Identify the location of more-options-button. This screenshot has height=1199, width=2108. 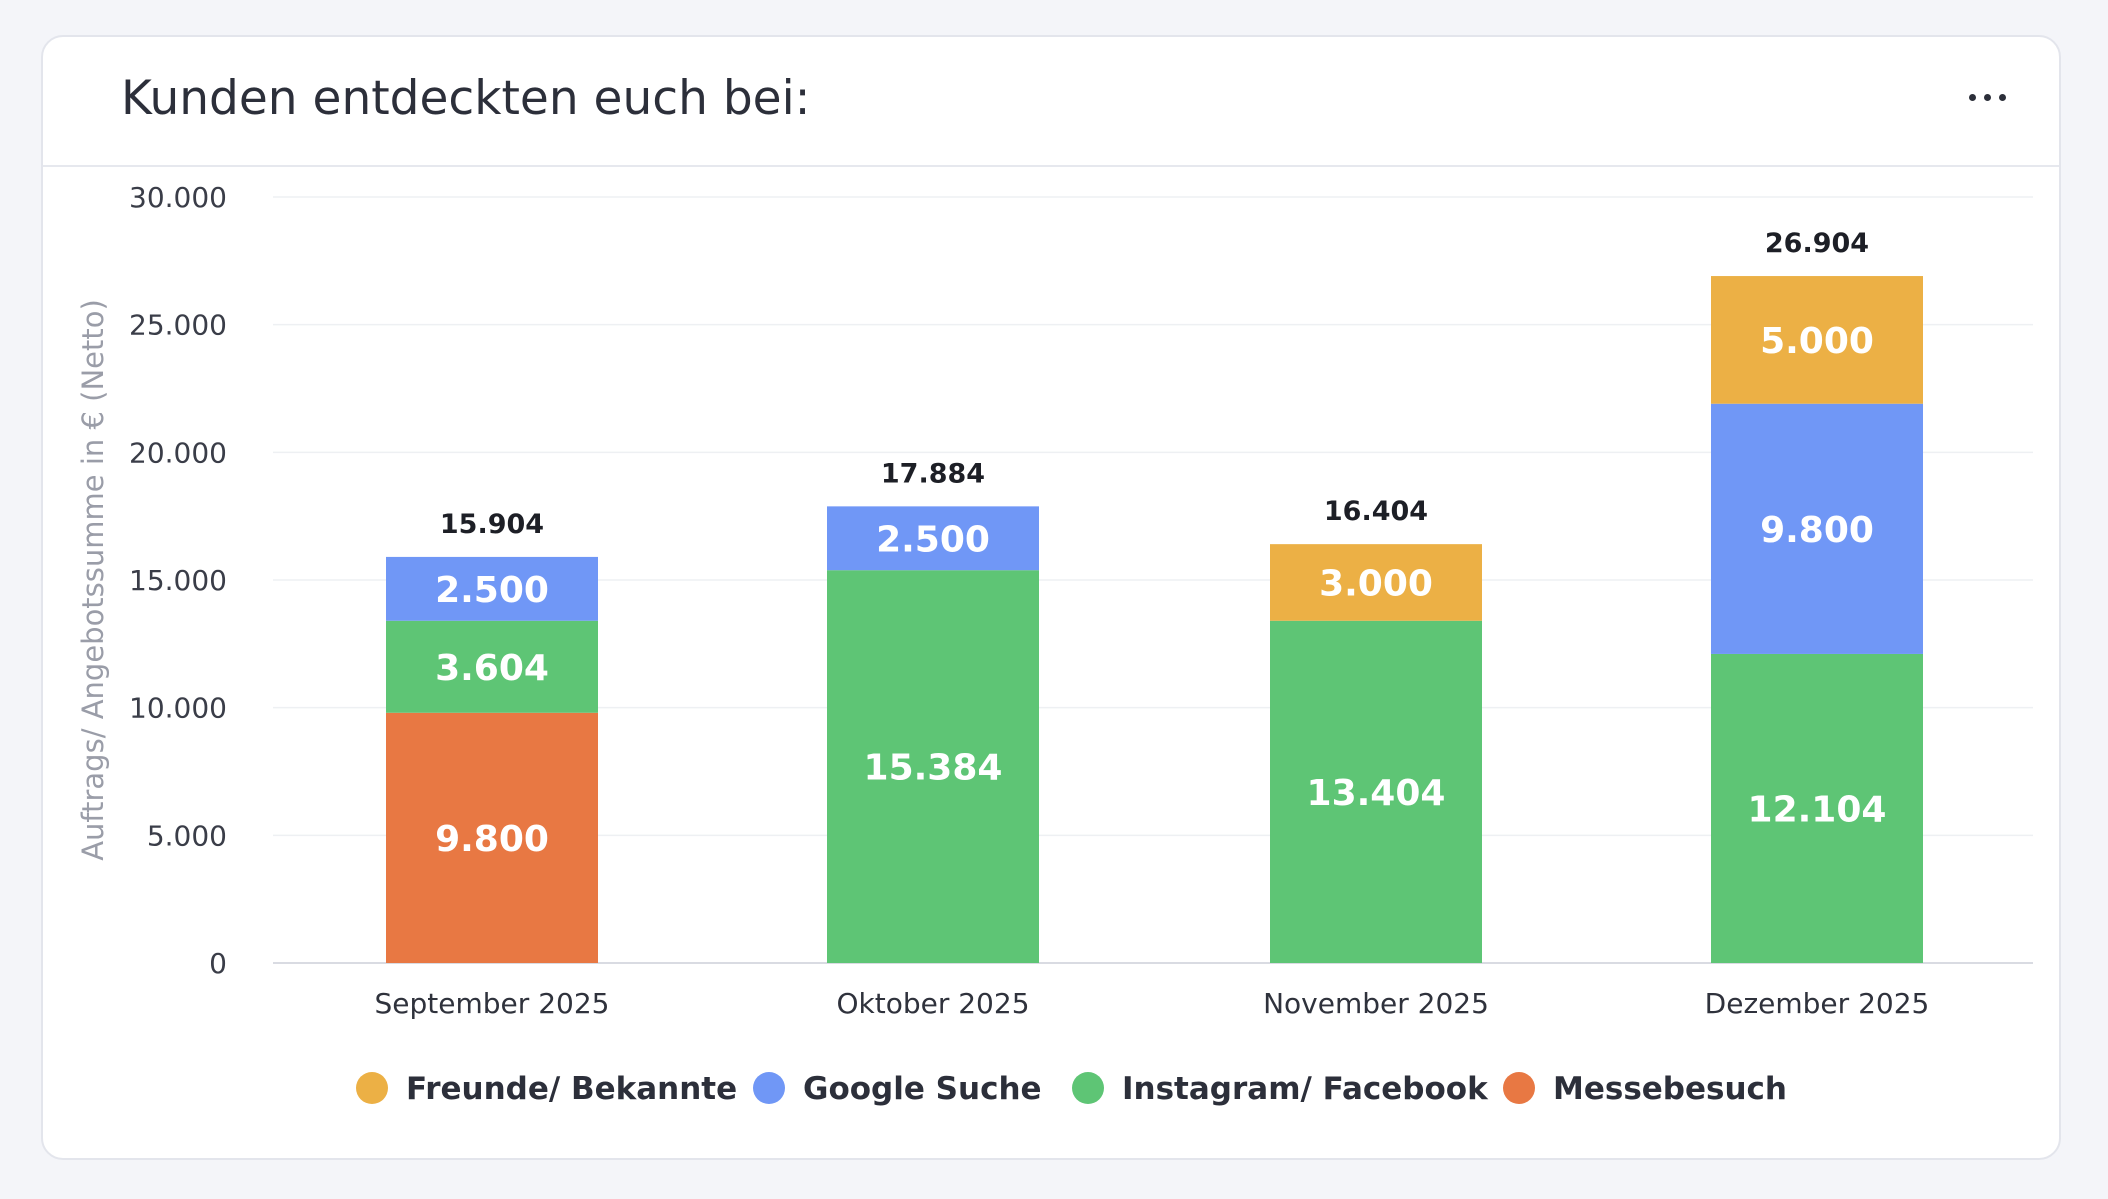
(1987, 97).